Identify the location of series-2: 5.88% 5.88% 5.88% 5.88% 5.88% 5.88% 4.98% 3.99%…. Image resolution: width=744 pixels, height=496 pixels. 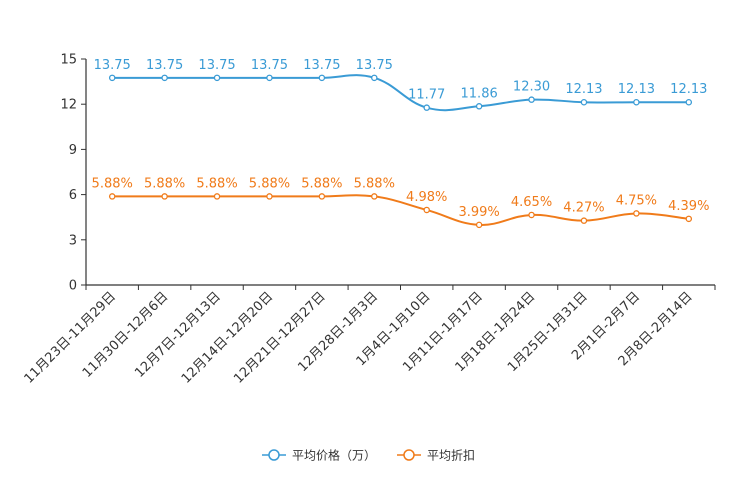
(400, 202).